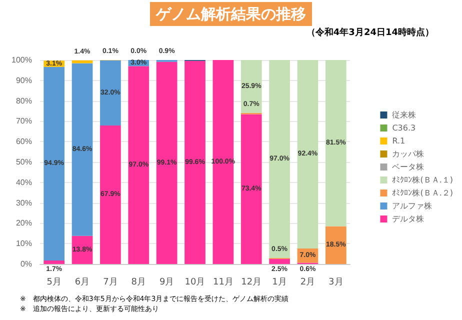 The width and height of the screenshot is (462, 320). Describe the element at coordinates (408, 167) in the screenshot. I see `legend-label: ベータ株` at that location.